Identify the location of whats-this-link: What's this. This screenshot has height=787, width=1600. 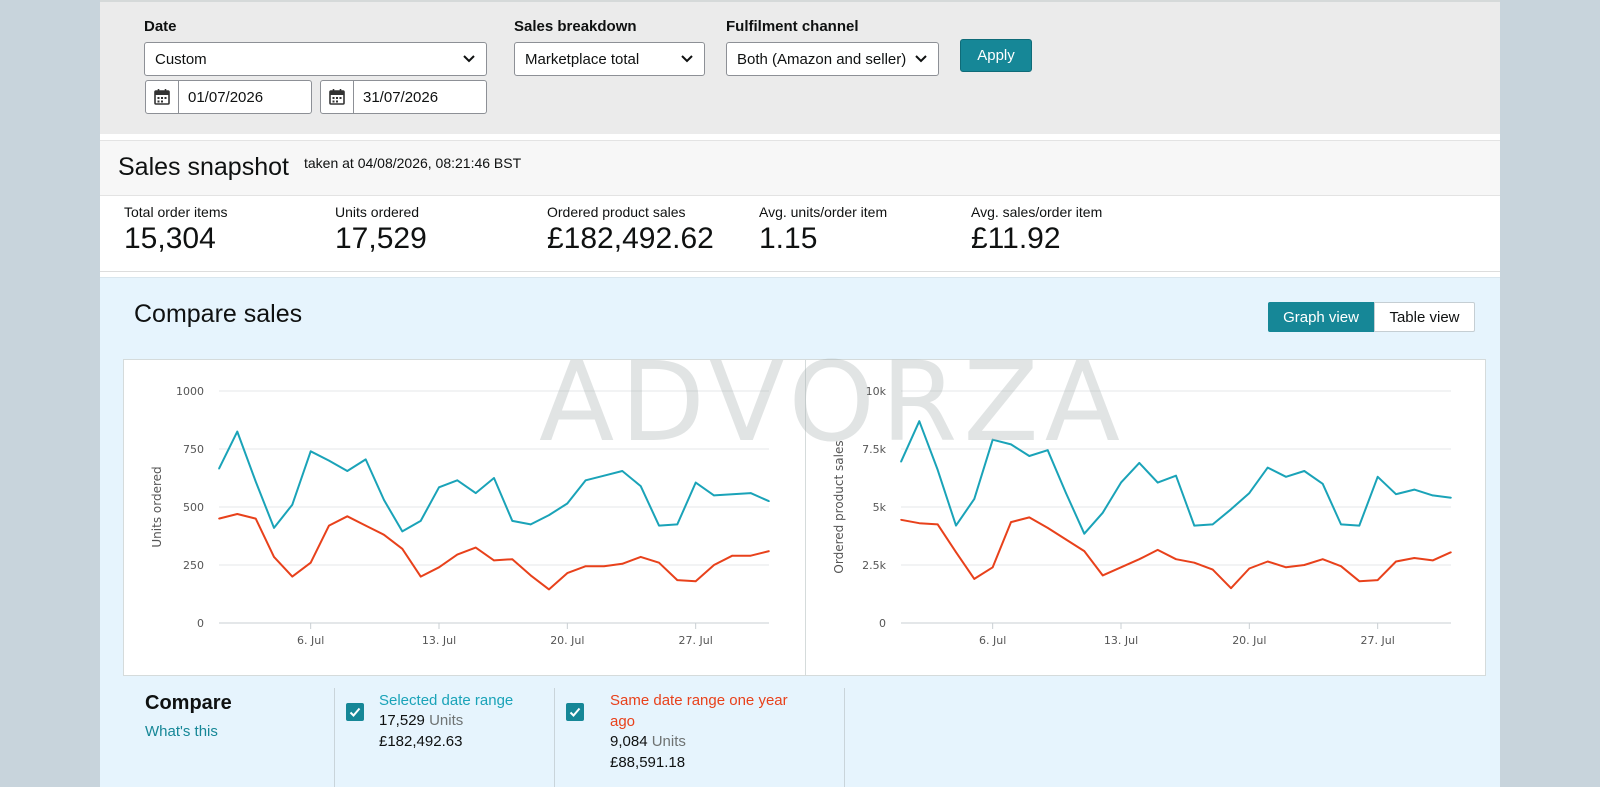
(181, 731).